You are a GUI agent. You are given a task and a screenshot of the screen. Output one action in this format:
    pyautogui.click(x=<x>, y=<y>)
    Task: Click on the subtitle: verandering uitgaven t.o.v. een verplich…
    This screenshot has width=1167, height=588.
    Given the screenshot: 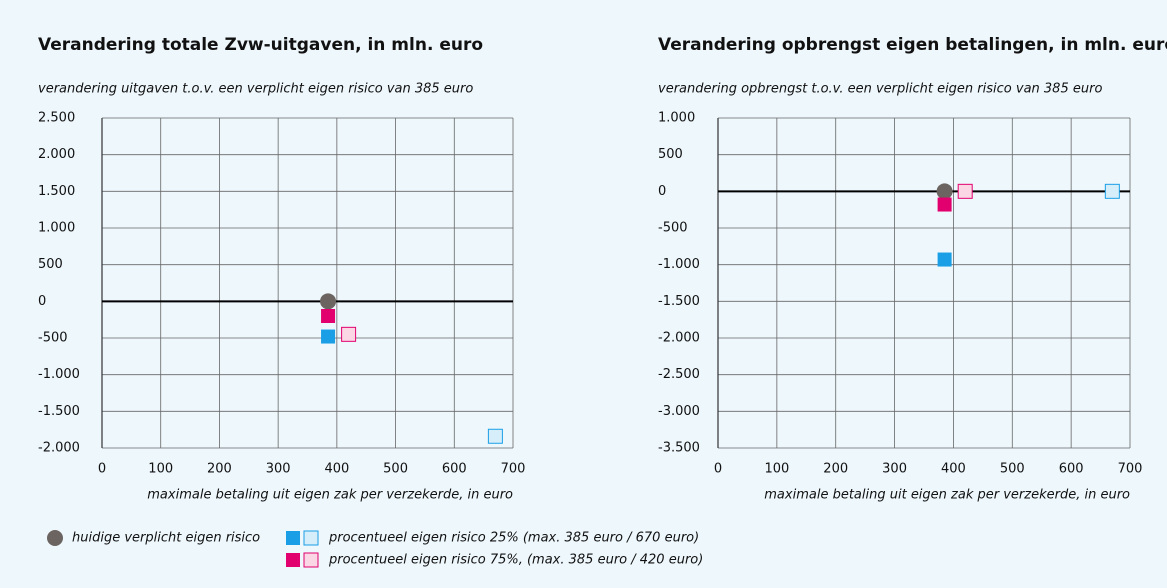 What is the action you would take?
    pyautogui.click(x=255, y=89)
    